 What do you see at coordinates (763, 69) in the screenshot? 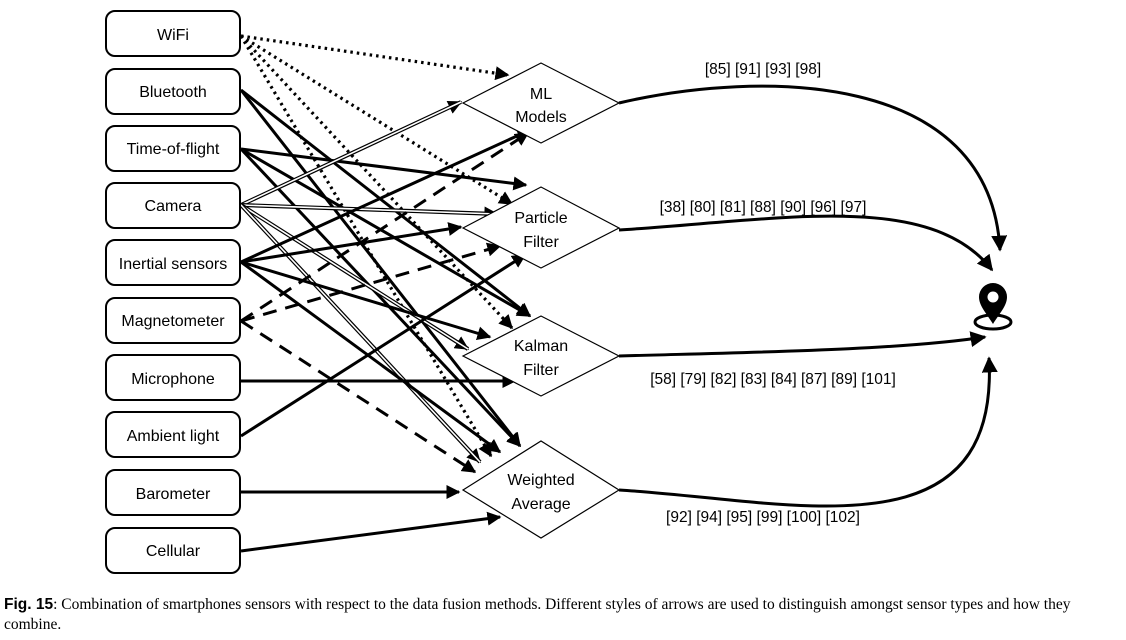
I see `refs-ml-models: [85] [91] [93] [98]` at bounding box center [763, 69].